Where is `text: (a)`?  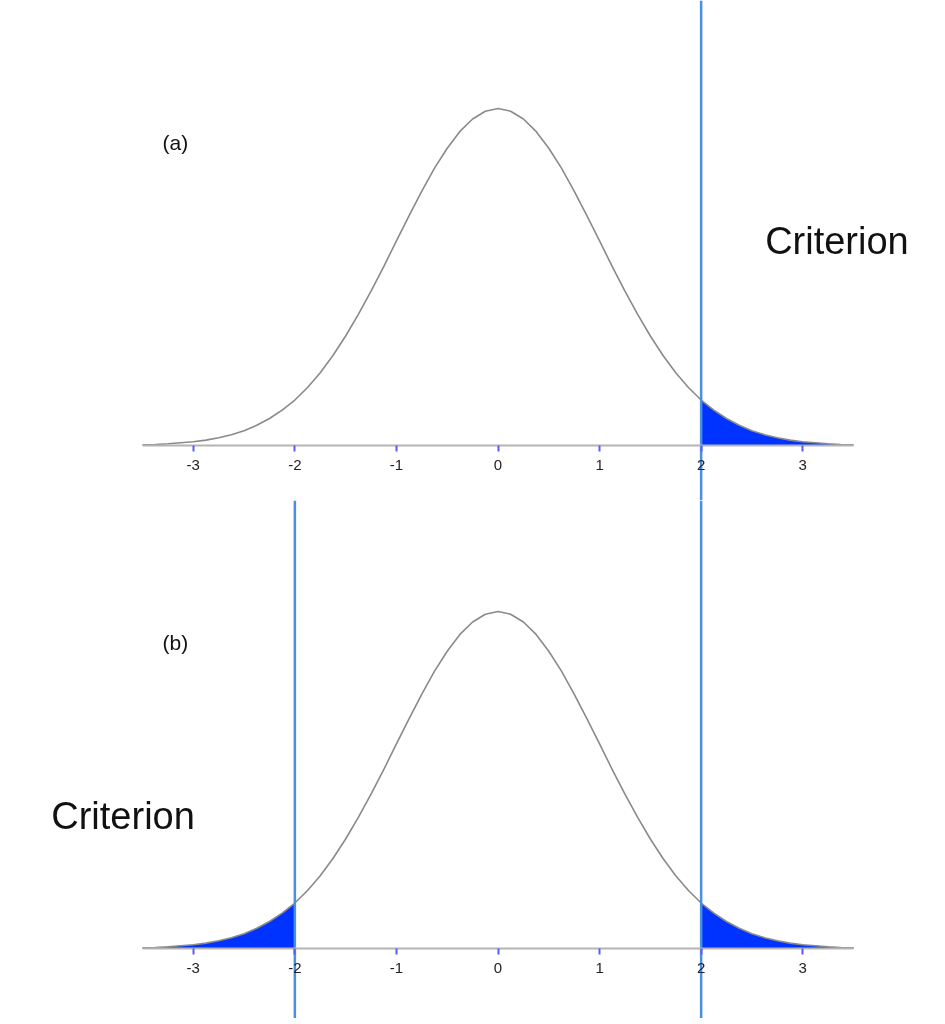 text: (a) is located at coordinates (175, 142).